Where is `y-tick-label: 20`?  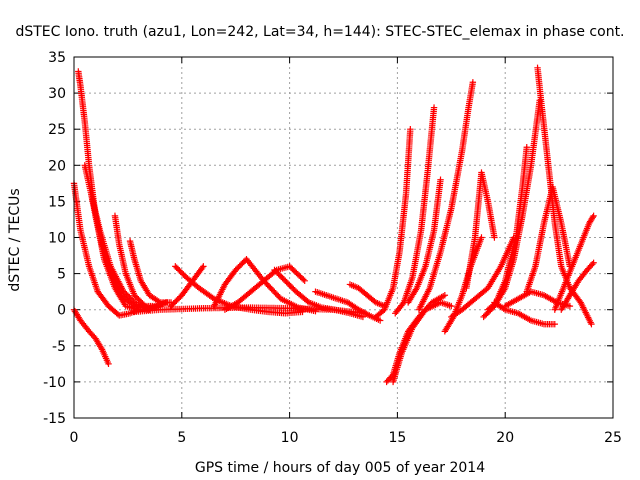 y-tick-label: 20 is located at coordinates (57, 166).